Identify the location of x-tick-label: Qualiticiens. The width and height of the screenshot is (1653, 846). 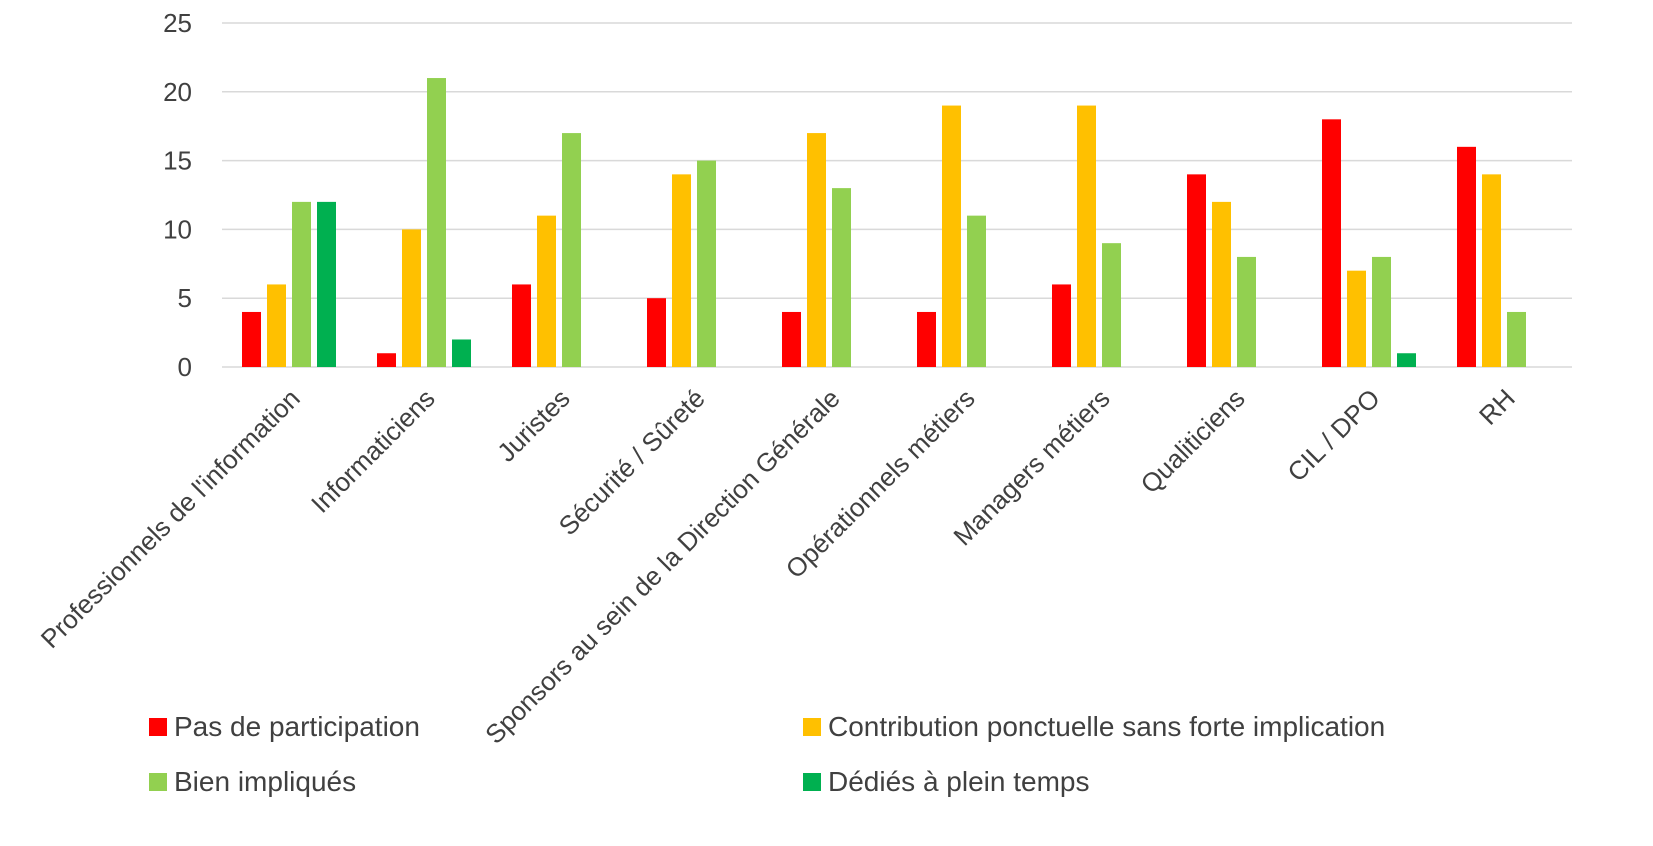
(1192, 441).